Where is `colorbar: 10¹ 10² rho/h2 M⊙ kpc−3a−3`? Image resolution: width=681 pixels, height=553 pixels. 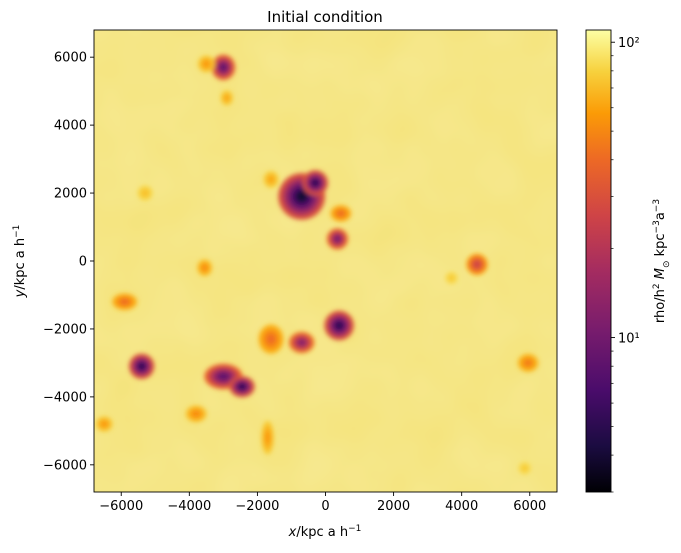
colorbar: 10¹ 10² rho/h2 M⊙ kpc−3a−3 is located at coordinates (628, 261).